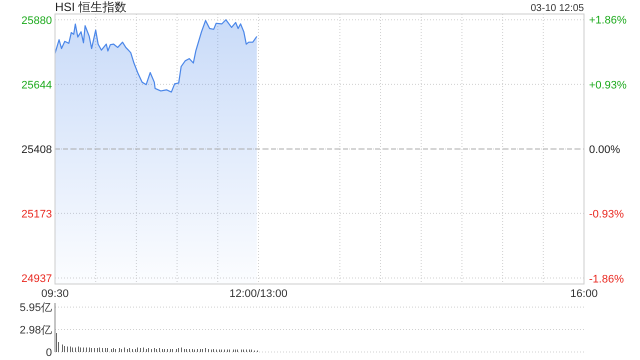 This screenshot has height=360, width=640. Describe the element at coordinates (49, 353) in the screenshot. I see `y-tick-label: 0` at that location.